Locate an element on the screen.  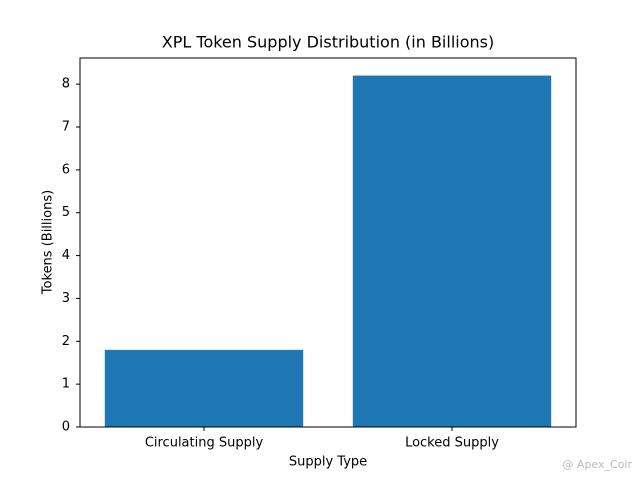
y-tick-label: 0 is located at coordinates (66, 427).